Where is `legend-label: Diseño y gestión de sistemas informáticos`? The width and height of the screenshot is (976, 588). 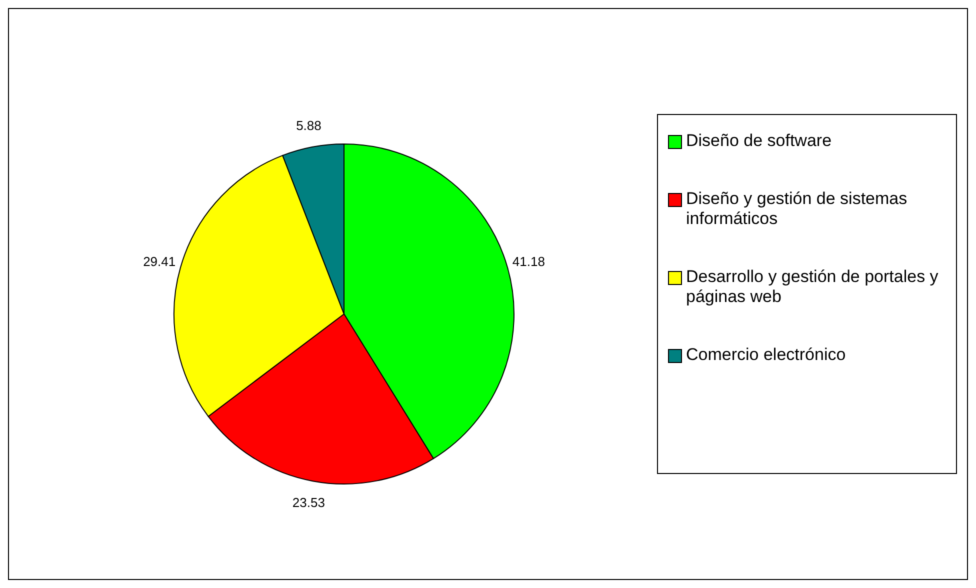 legend-label: Diseño y gestión de sistemas informáticos is located at coordinates (797, 209).